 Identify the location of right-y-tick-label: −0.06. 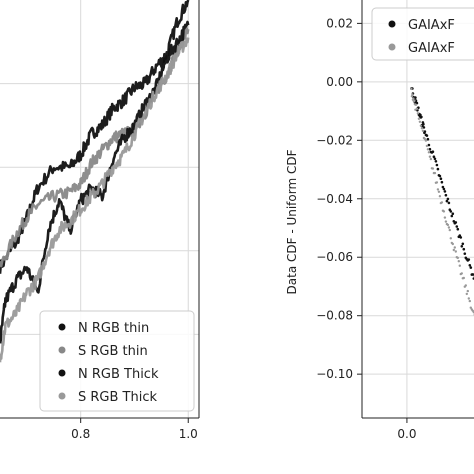
(334, 257).